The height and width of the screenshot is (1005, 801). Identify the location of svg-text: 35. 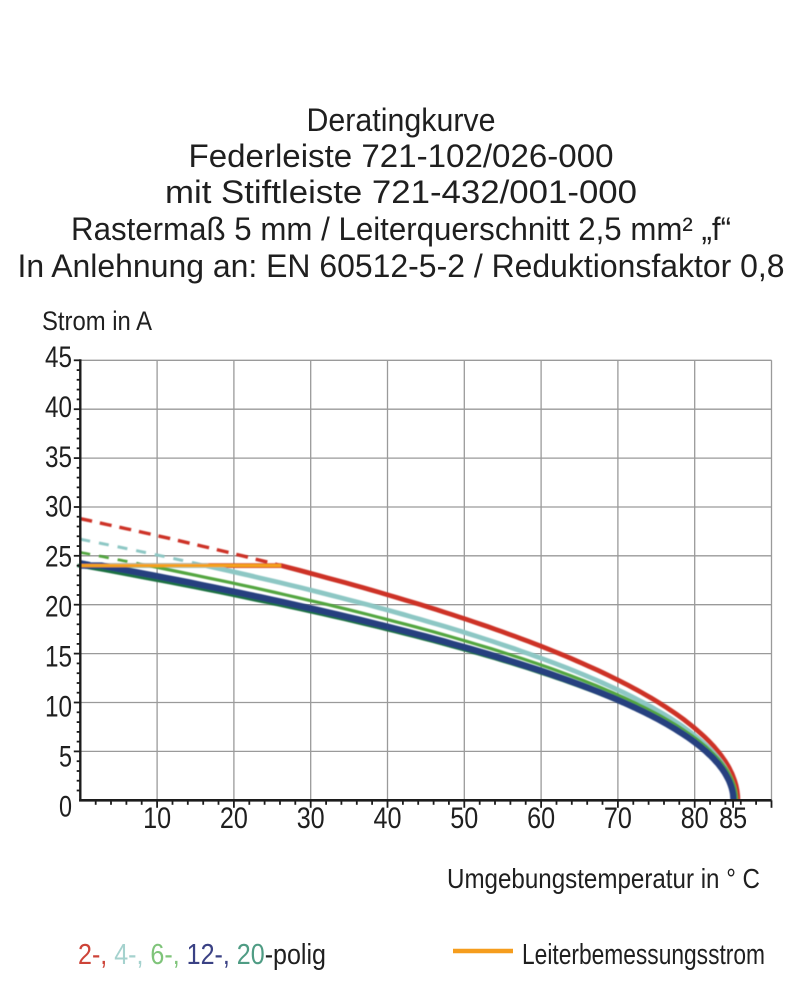
(58, 457).